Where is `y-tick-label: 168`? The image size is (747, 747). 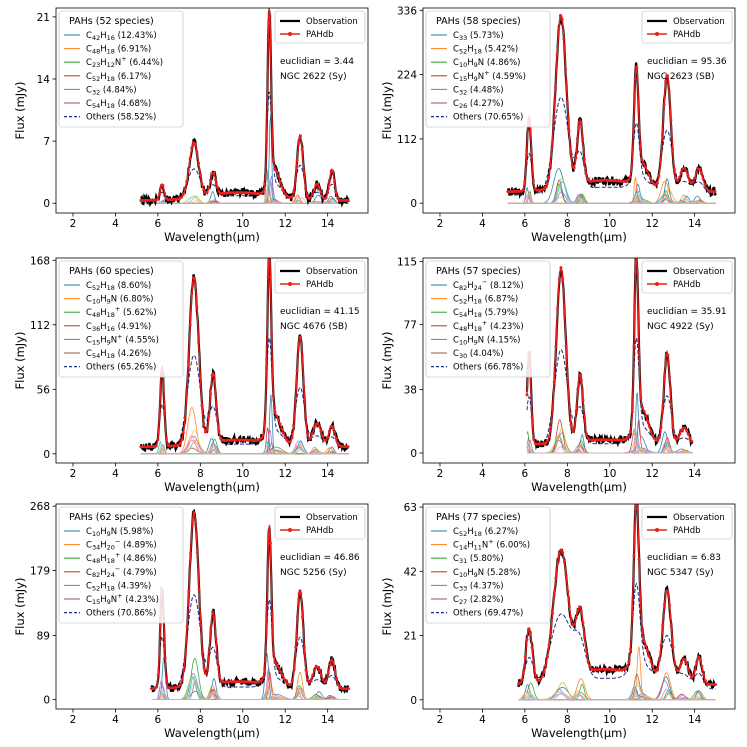
y-tick-label: 168 is located at coordinates (40, 261).